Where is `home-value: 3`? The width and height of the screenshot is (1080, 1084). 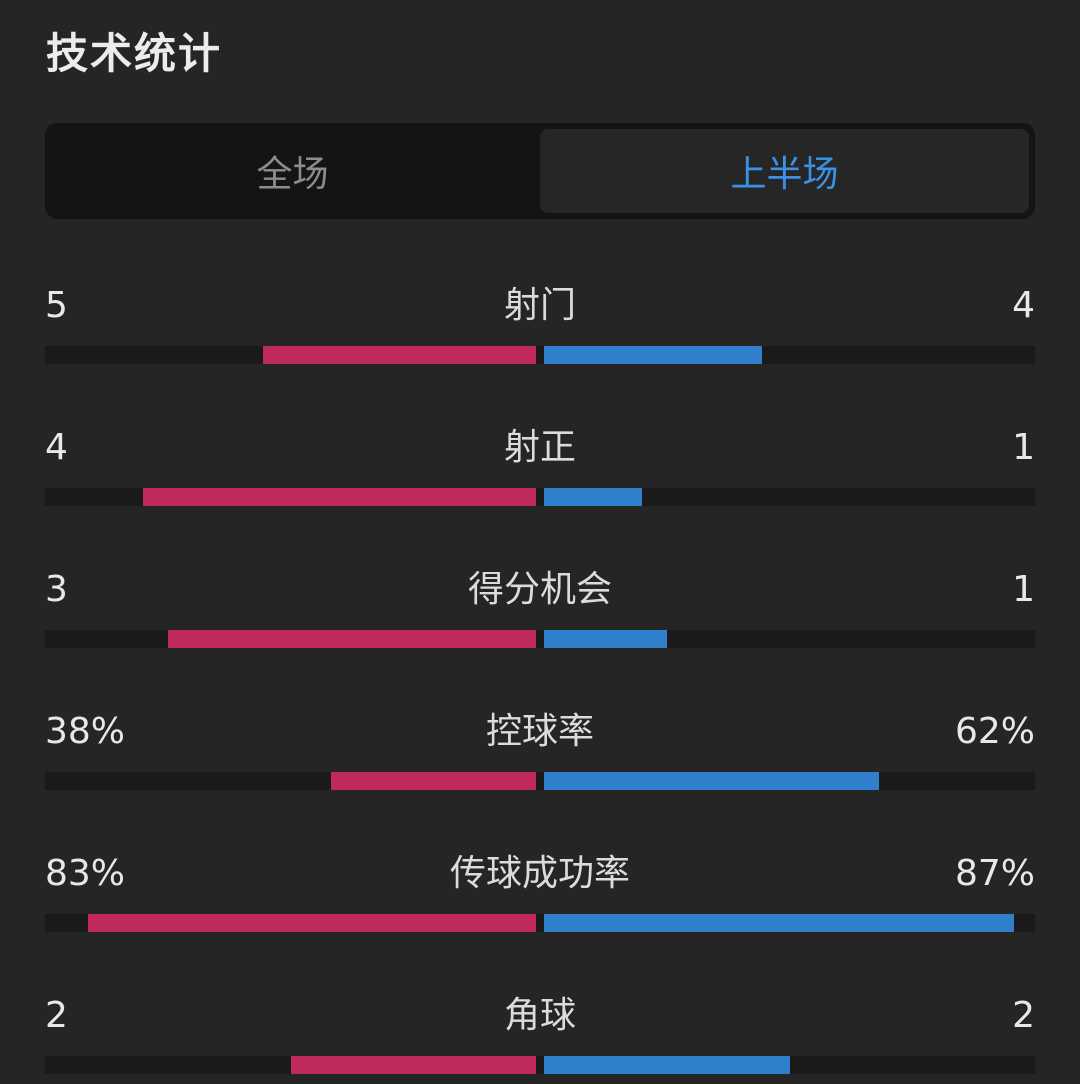
home-value: 3 is located at coordinates (56, 589).